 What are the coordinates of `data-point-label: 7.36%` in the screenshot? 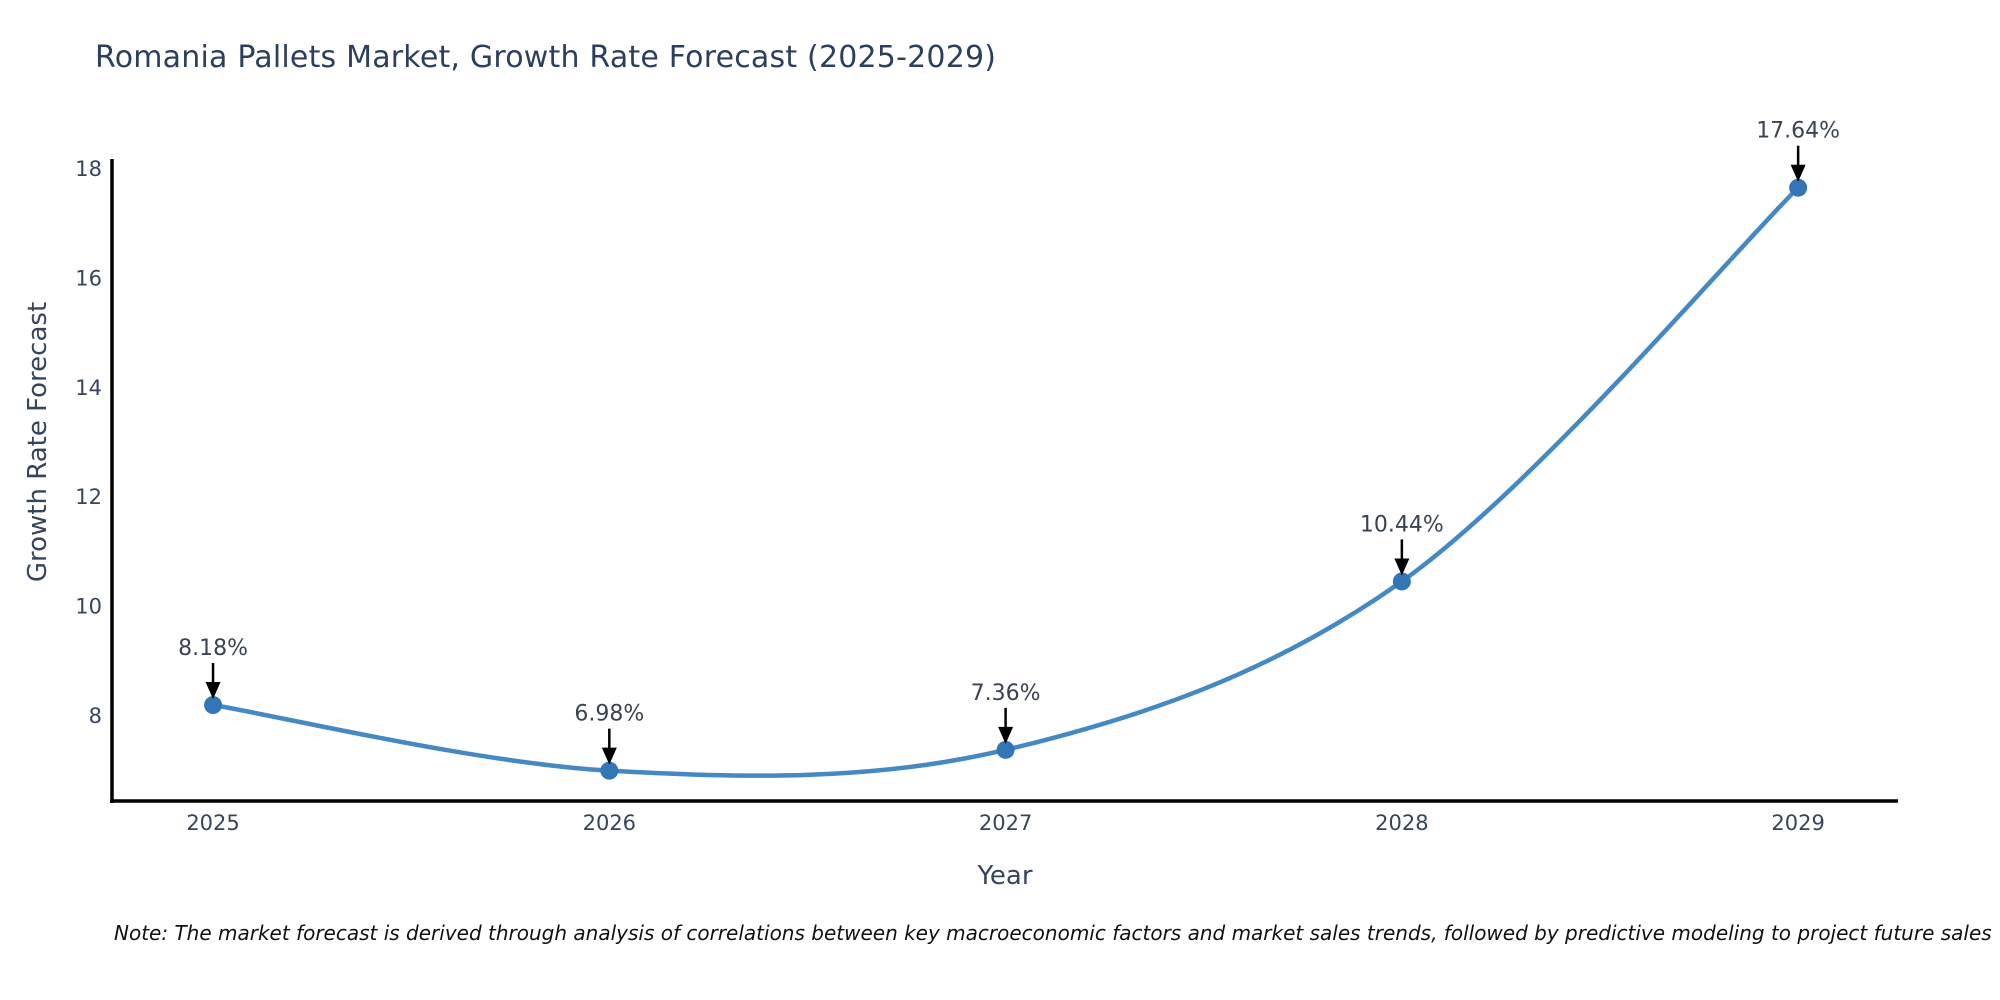 It's located at (1006, 693).